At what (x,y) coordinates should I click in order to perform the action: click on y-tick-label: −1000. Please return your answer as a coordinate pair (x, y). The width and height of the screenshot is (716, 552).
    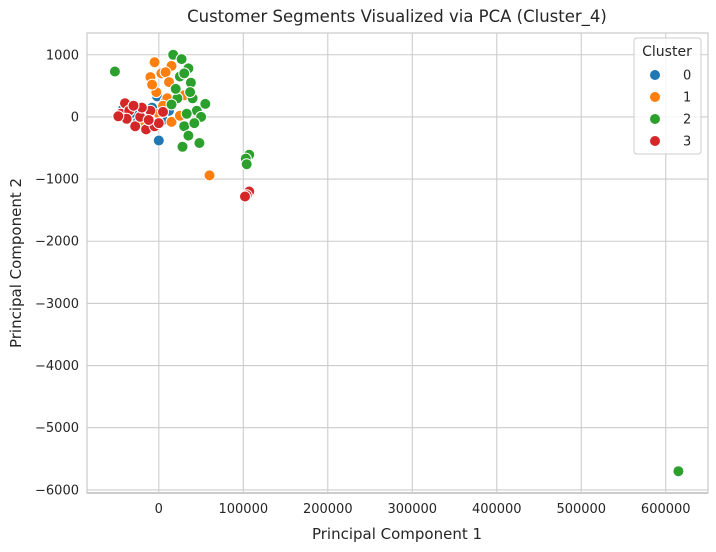
    Looking at the image, I should click on (57, 180).